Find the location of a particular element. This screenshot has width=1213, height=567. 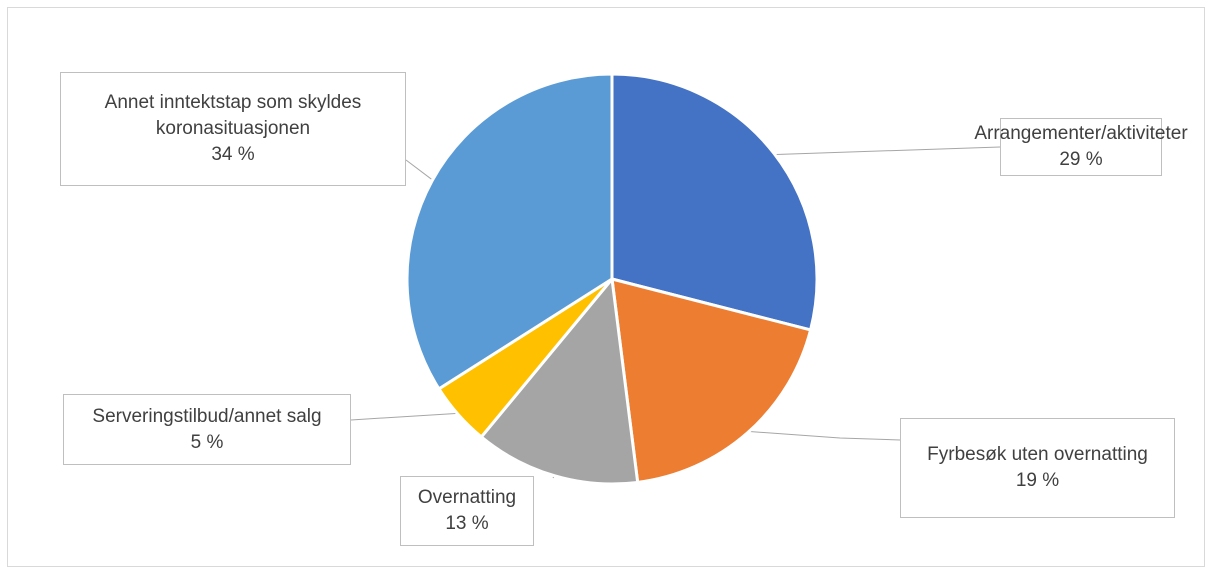

slice-label-line2: koronasituasjonen is located at coordinates (233, 128).